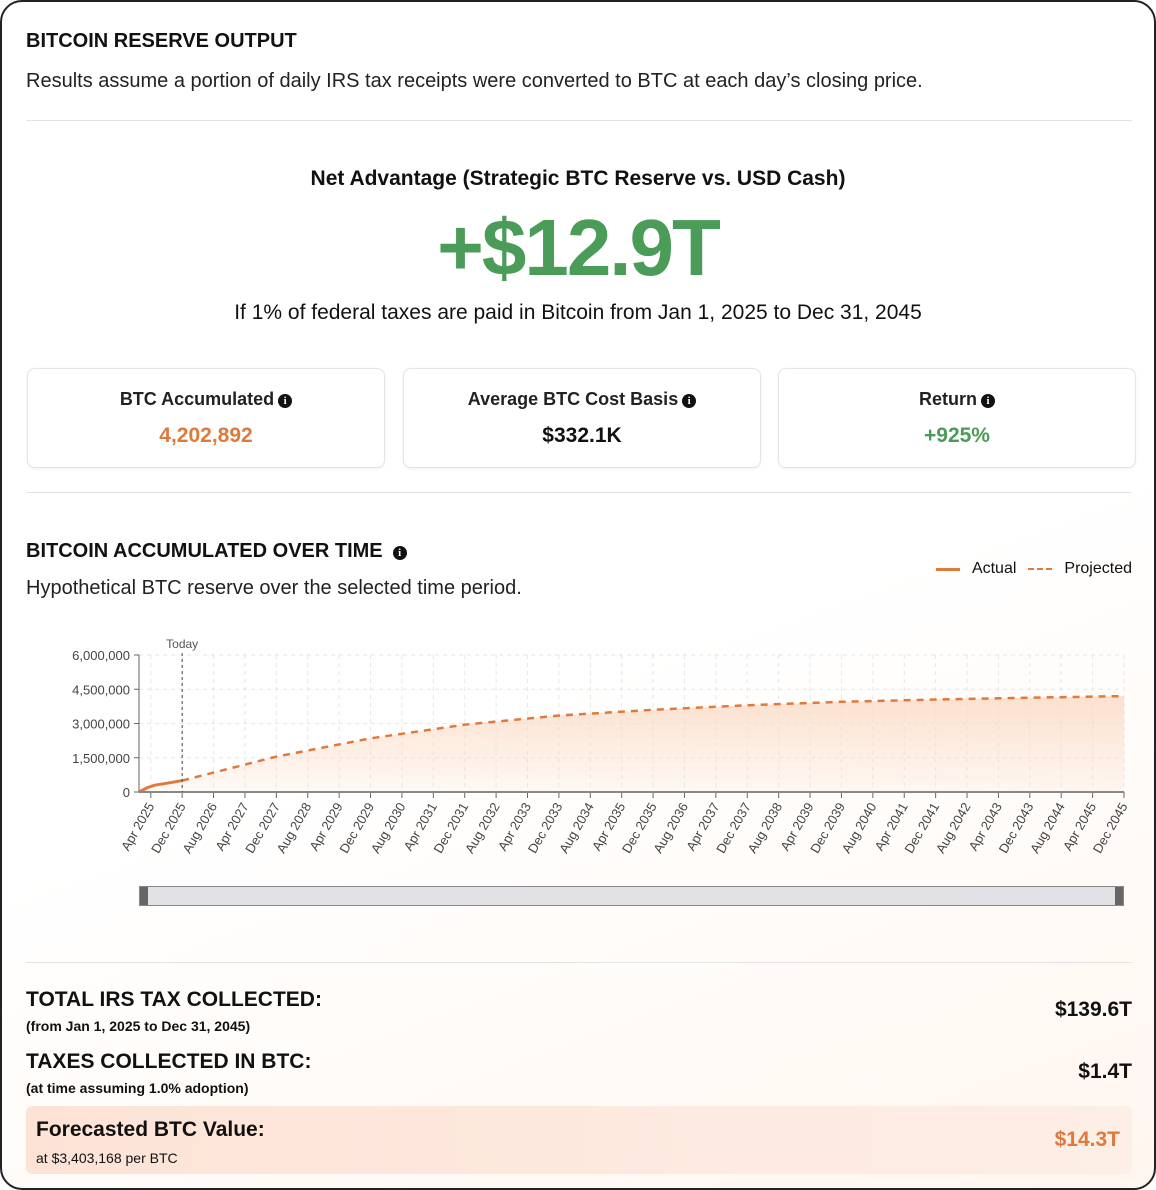  What do you see at coordinates (144, 896) in the screenshot?
I see `range-handle-left` at bounding box center [144, 896].